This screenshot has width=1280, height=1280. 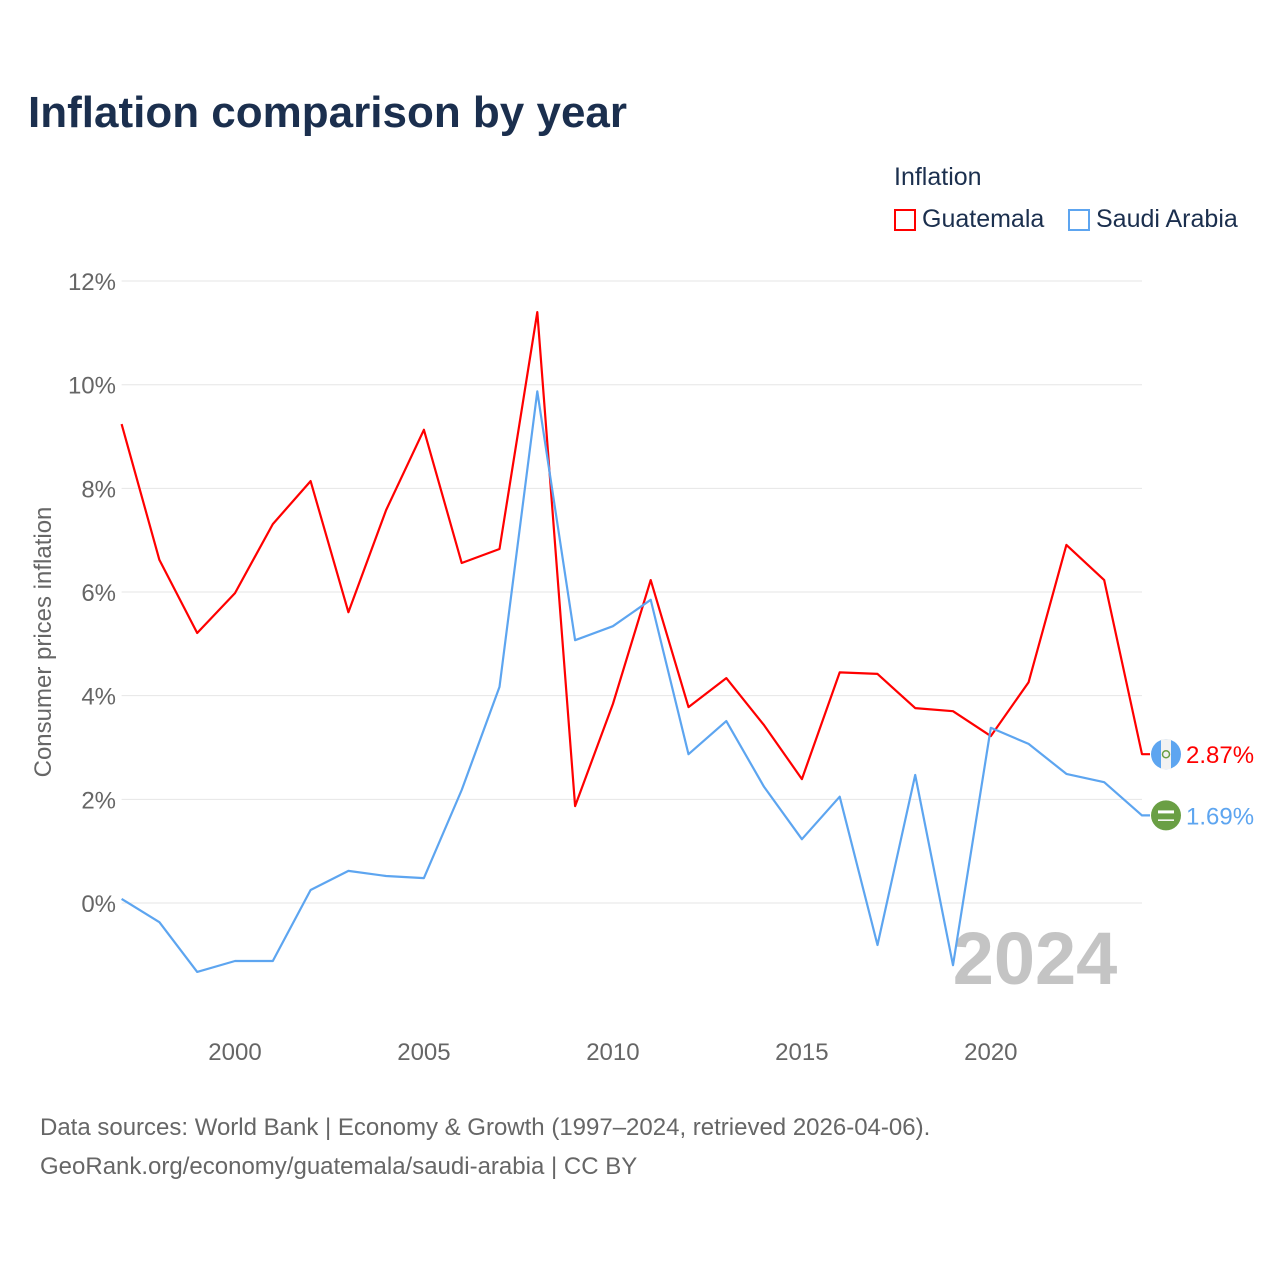 What do you see at coordinates (801, 1052) in the screenshot?
I see `x-tick-label: 2015` at bounding box center [801, 1052].